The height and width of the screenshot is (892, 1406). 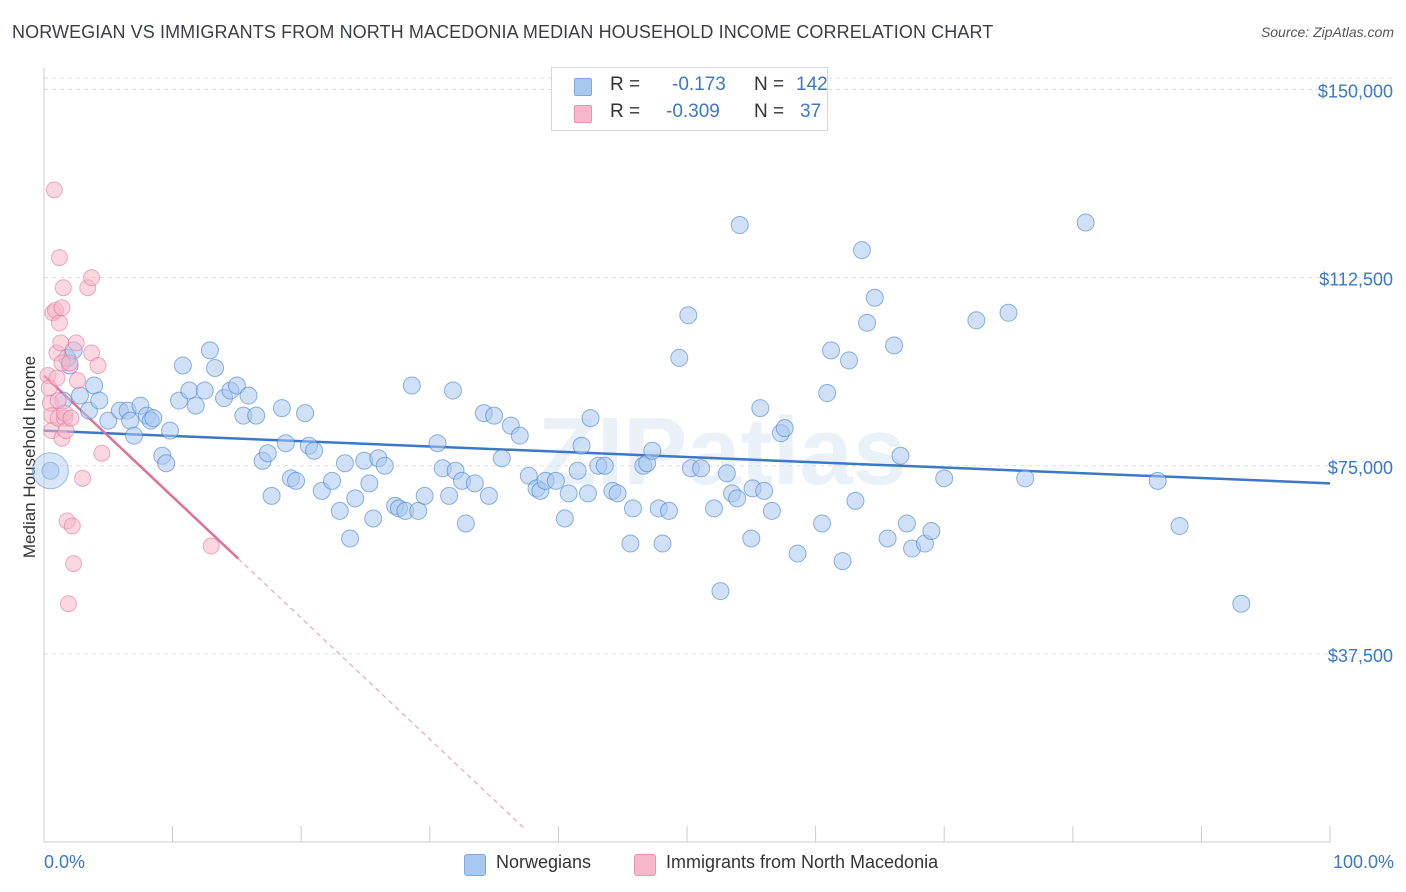 I want to click on y-tick-label: $112,500, so click(x=1356, y=280).